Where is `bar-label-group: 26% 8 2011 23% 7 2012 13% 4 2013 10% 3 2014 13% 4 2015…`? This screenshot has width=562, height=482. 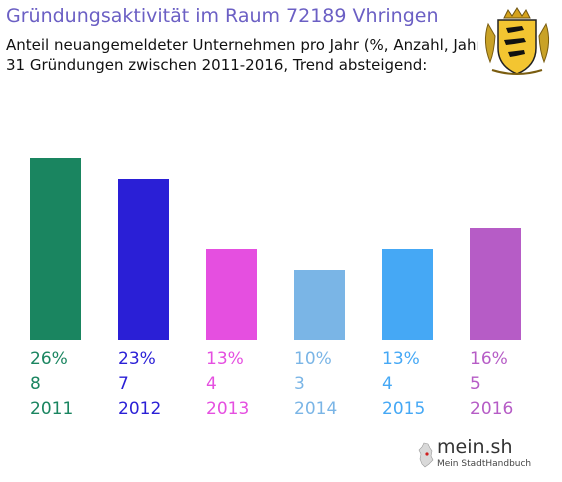
bar-label-group: 26% 8 2011 23% 7 2012 13% 4 2013 10% 3 2014 13% 4 2015… is located at coordinates (271, 384).